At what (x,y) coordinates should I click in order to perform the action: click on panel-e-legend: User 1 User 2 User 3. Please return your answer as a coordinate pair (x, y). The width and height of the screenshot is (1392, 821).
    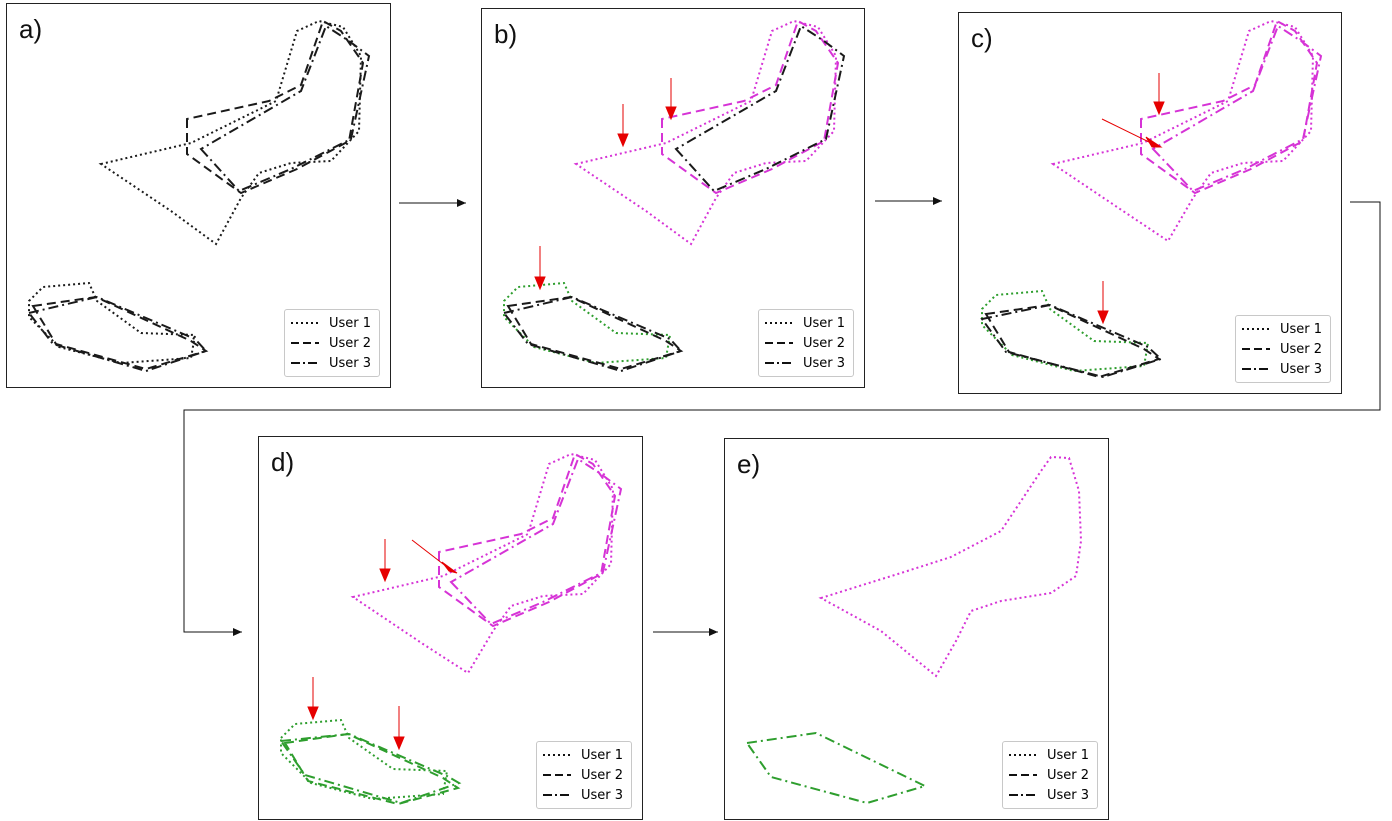
    Looking at the image, I should click on (1049, 775).